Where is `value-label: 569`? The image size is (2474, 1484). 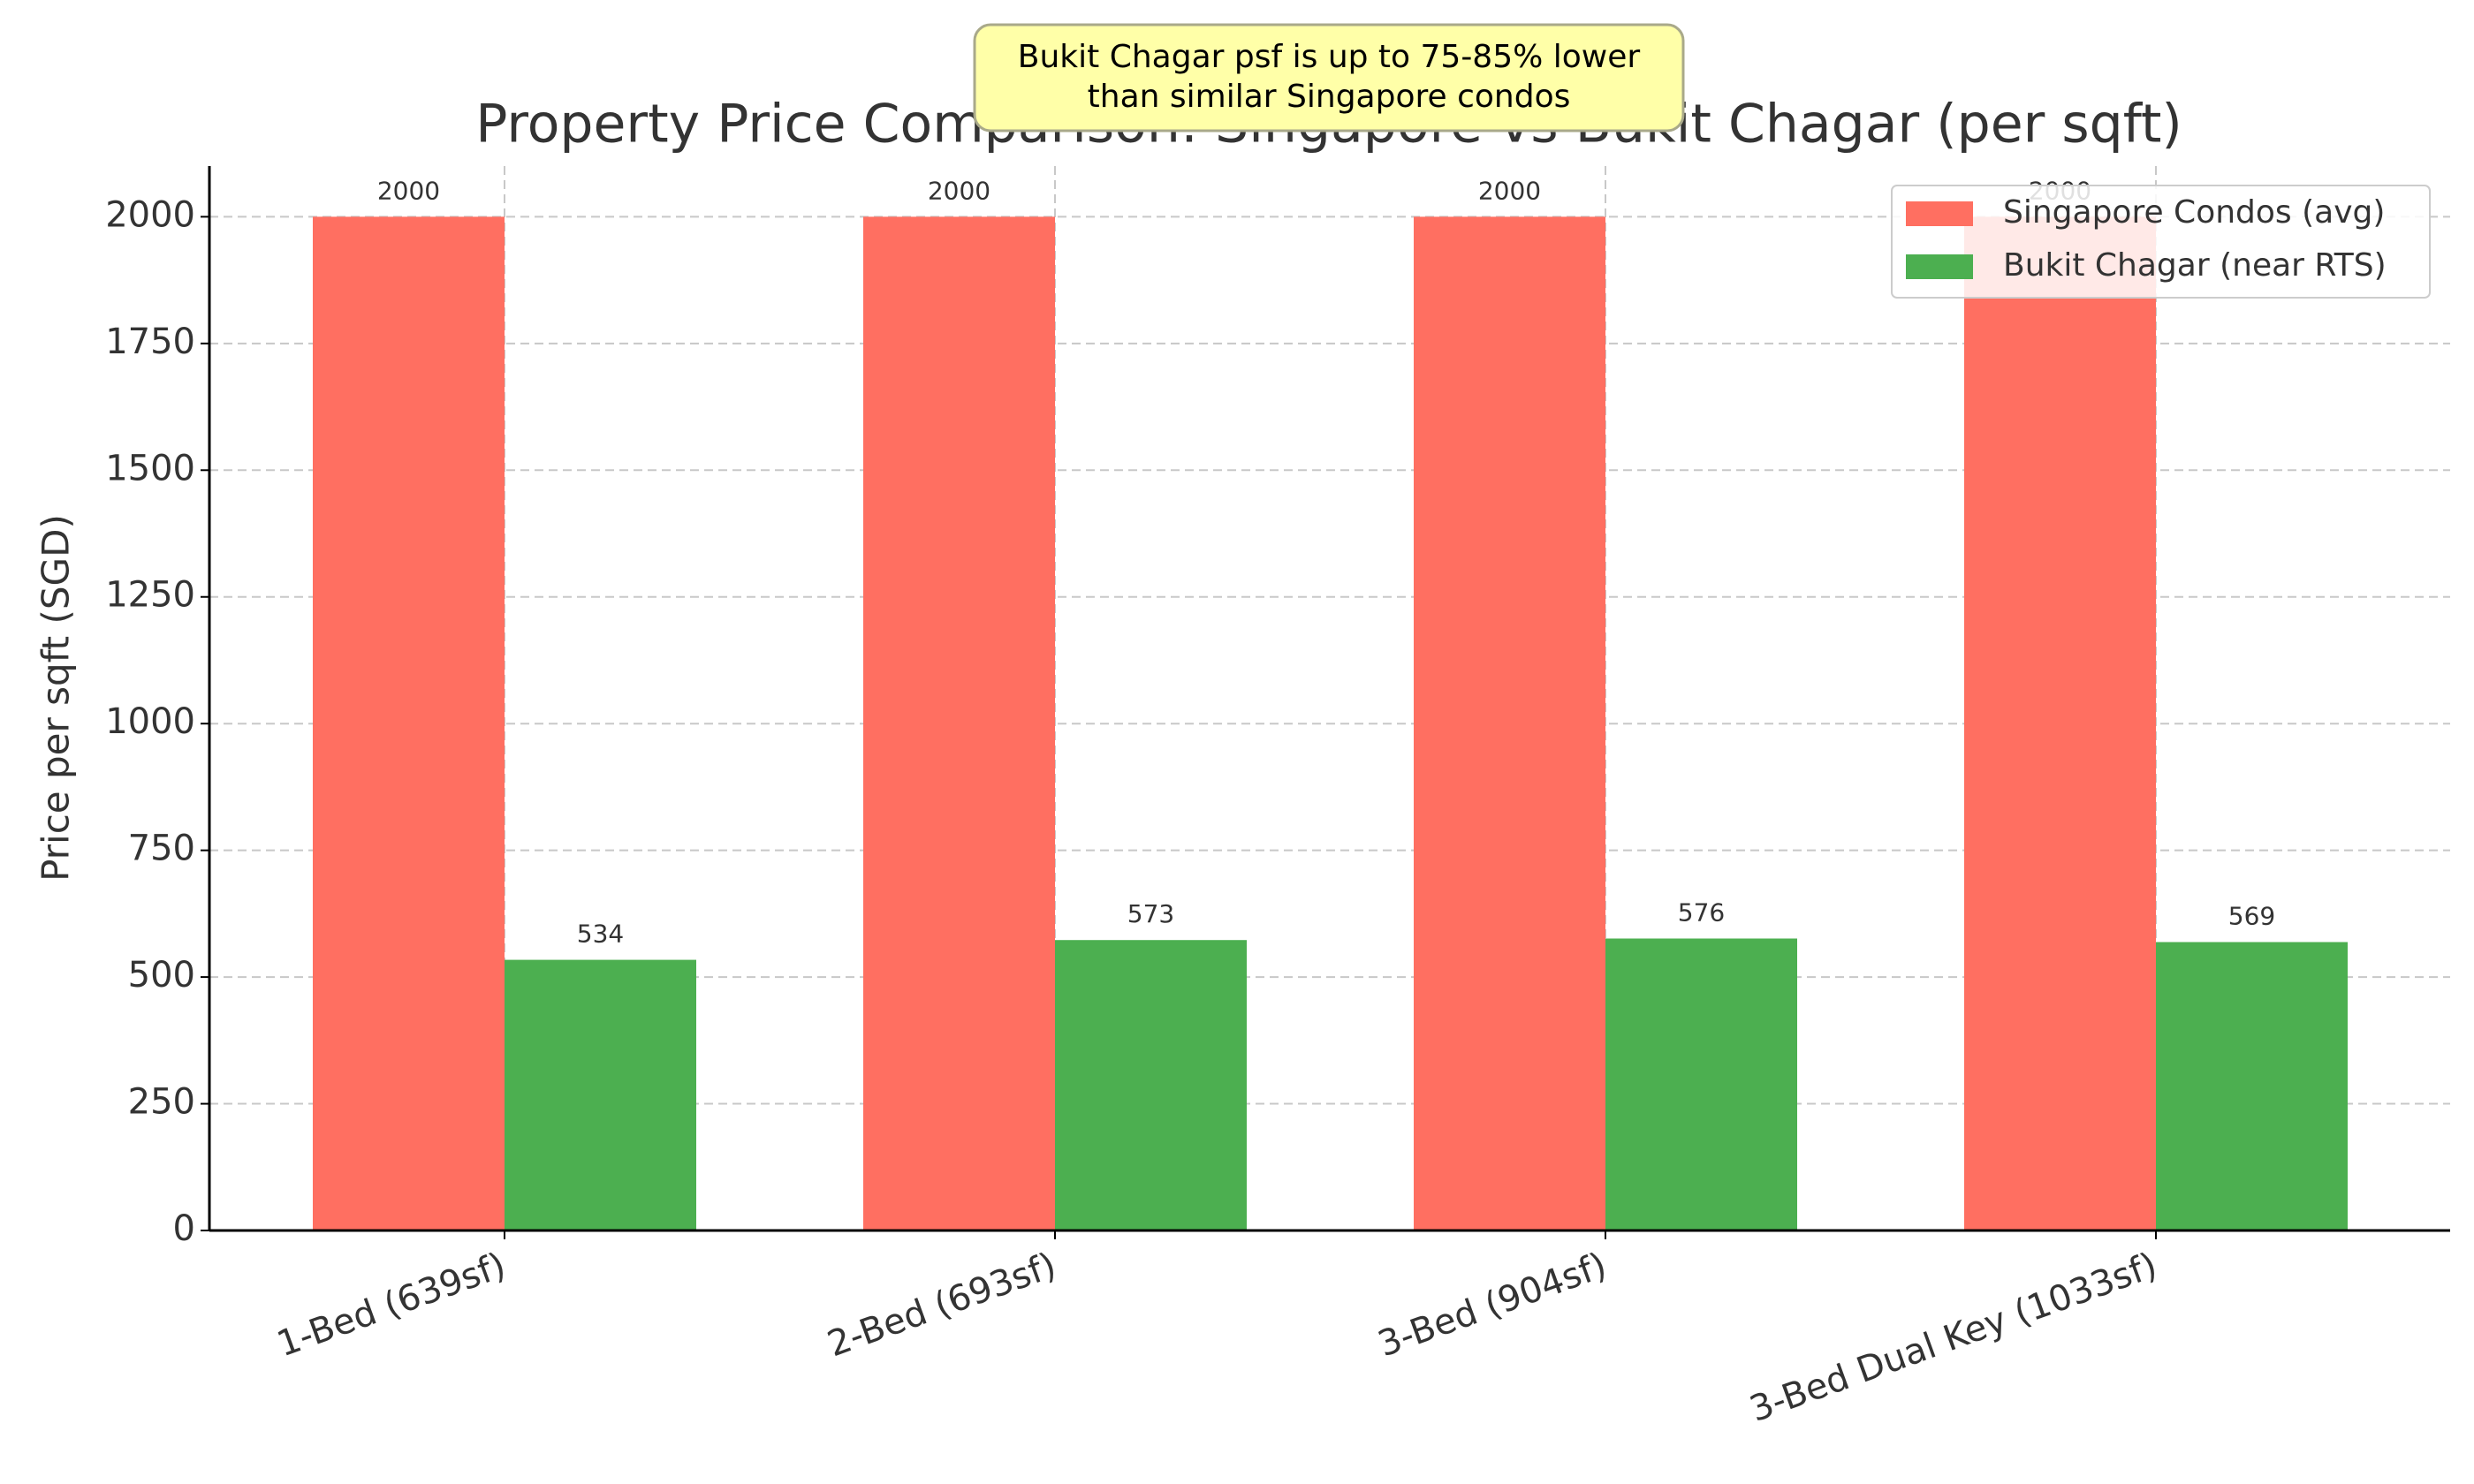 value-label: 569 is located at coordinates (2251, 916).